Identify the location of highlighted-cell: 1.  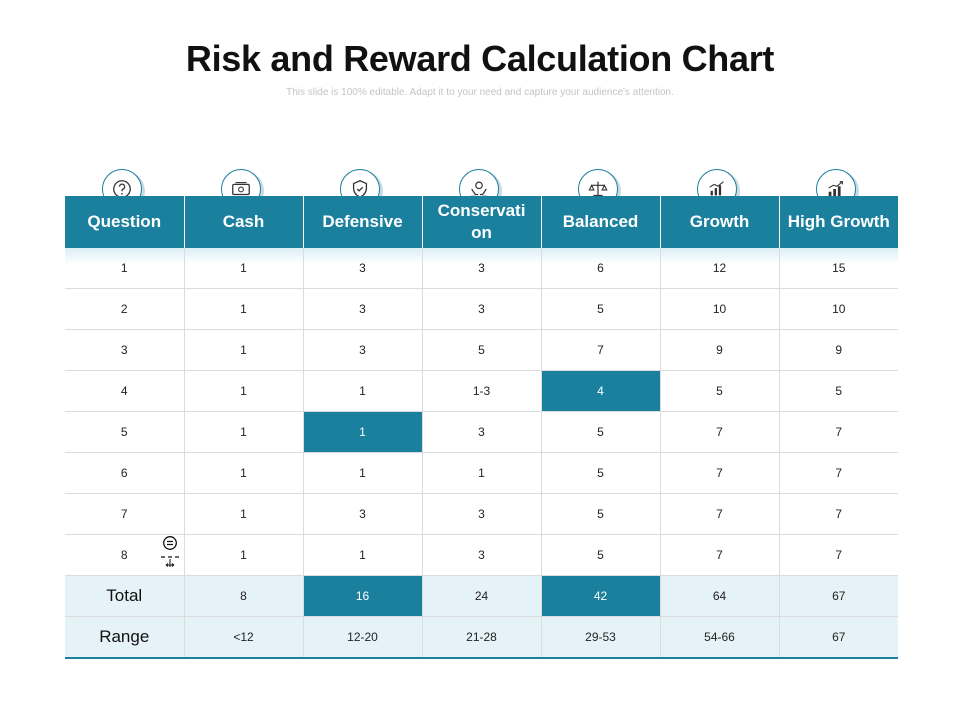
(363, 432).